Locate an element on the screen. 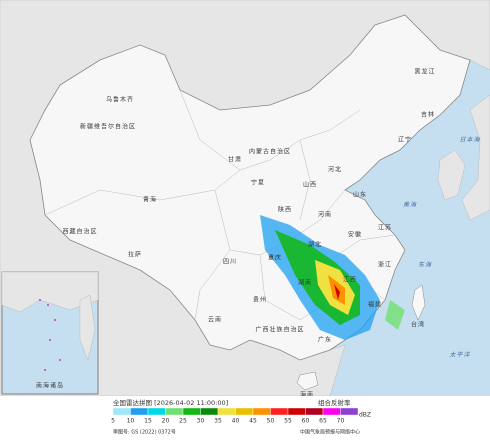 Image resolution: width=490 pixels, height=443 pixels. legend-tick-label: 45 is located at coordinates (253, 421).